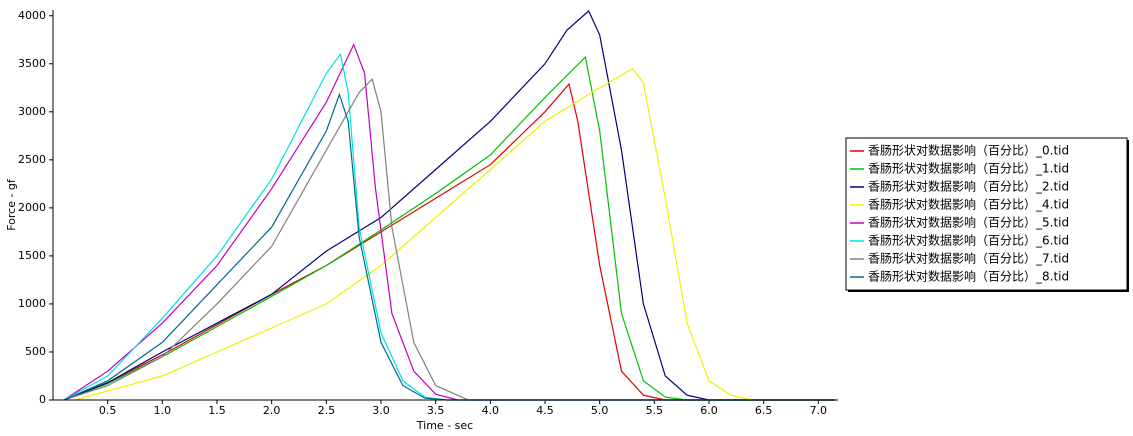  I want to click on y-tick-label: 4000, so click(32, 15).